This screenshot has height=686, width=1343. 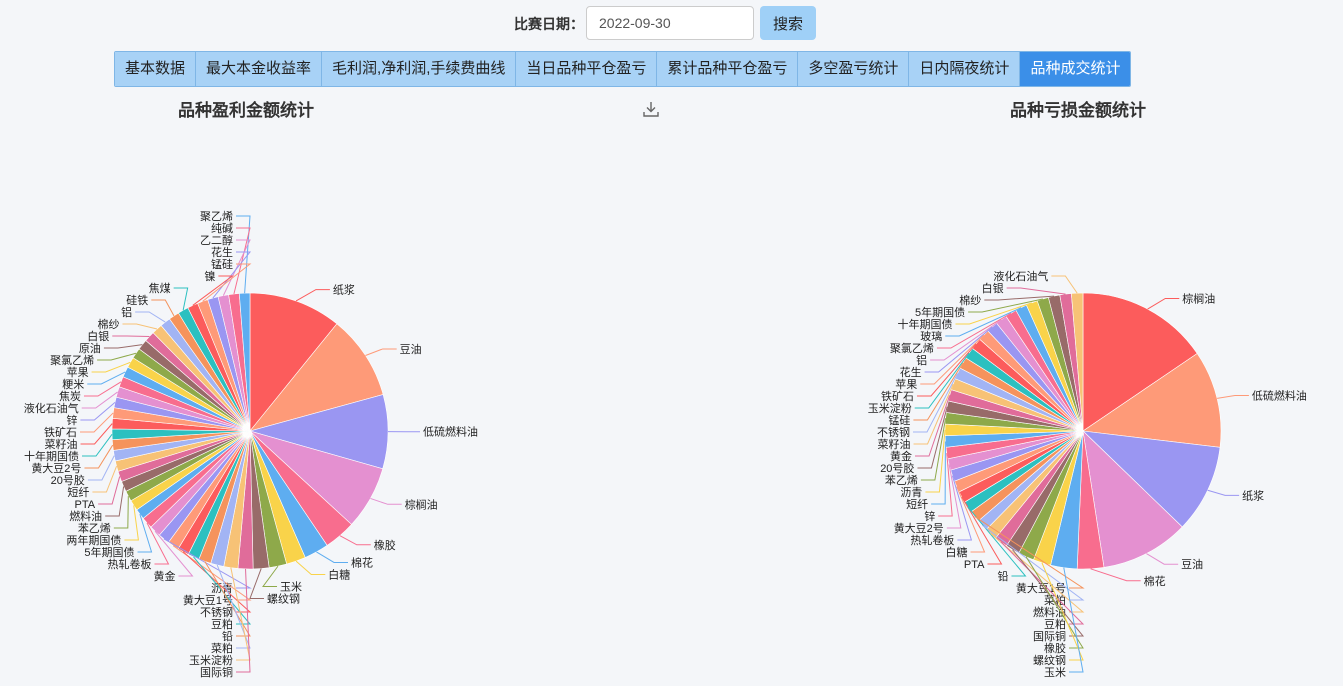 What do you see at coordinates (899, 420) in the screenshot?
I see `slice-label: 锰硅` at bounding box center [899, 420].